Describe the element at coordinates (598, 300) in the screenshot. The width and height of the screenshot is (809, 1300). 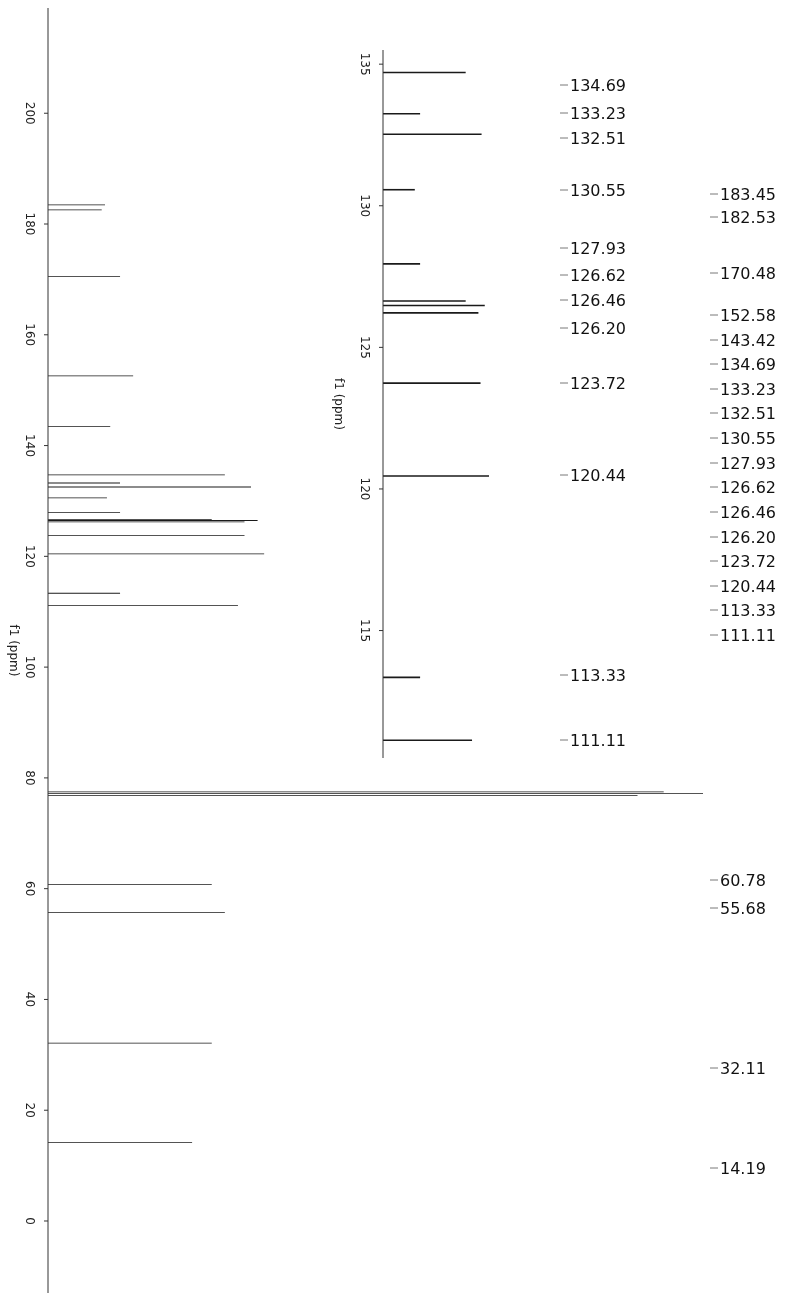
I see `annotation: 126.46` at that location.